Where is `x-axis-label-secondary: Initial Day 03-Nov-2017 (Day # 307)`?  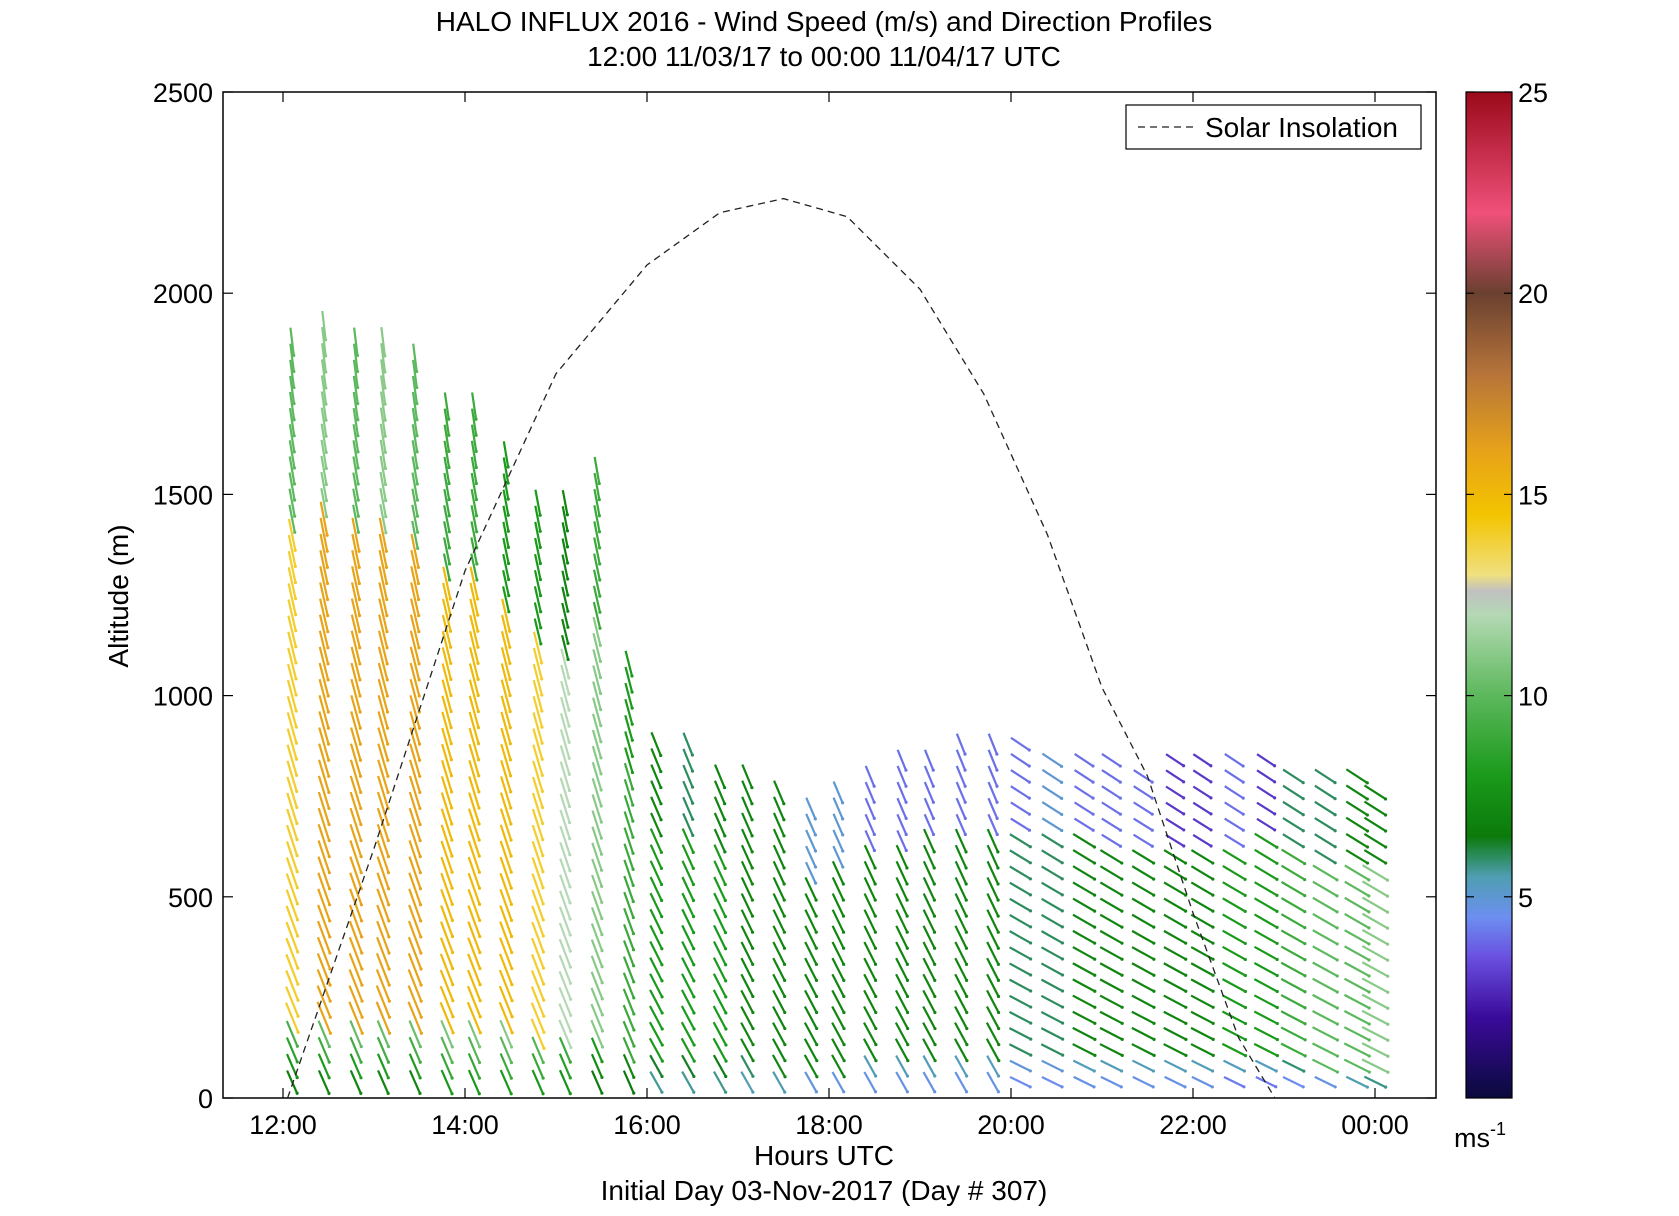
x-axis-label-secondary: Initial Day 03-Nov-2017 (Day # 307) is located at coordinates (824, 1190).